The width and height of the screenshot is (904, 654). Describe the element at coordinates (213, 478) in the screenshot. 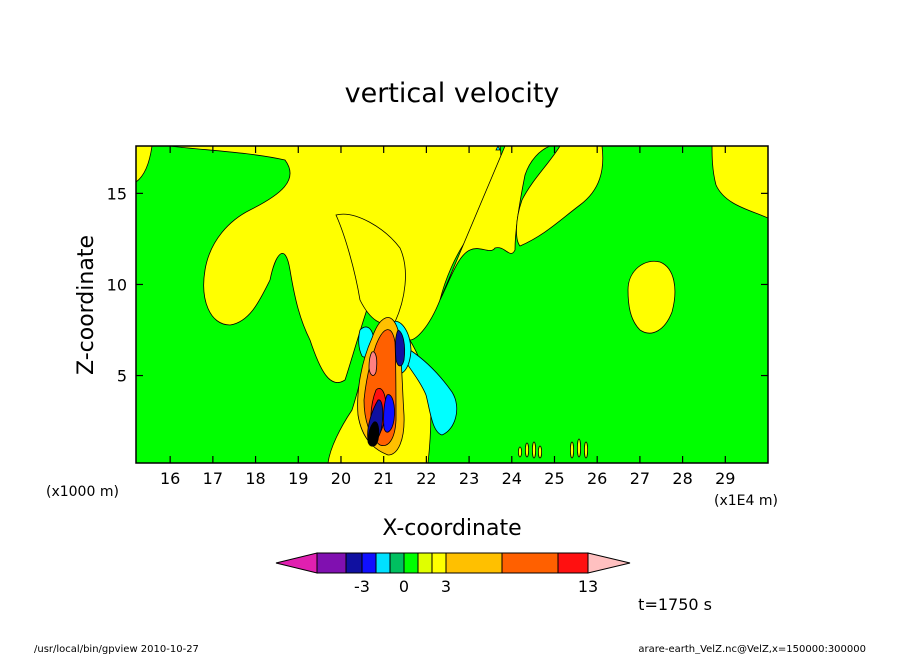

I see `x-tick-label: 17` at that location.